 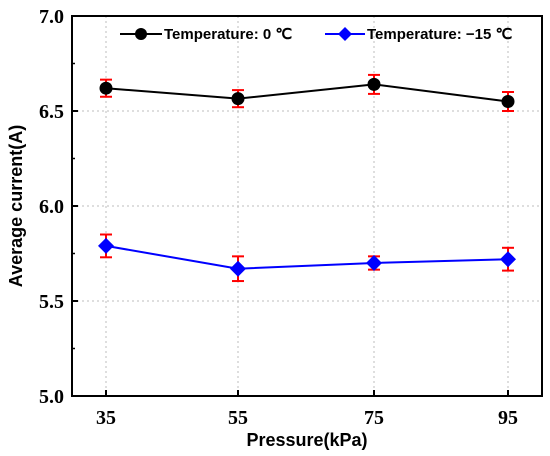 What do you see at coordinates (51, 207) in the screenshot?
I see `y-tick-label-6.0: 6.0` at bounding box center [51, 207].